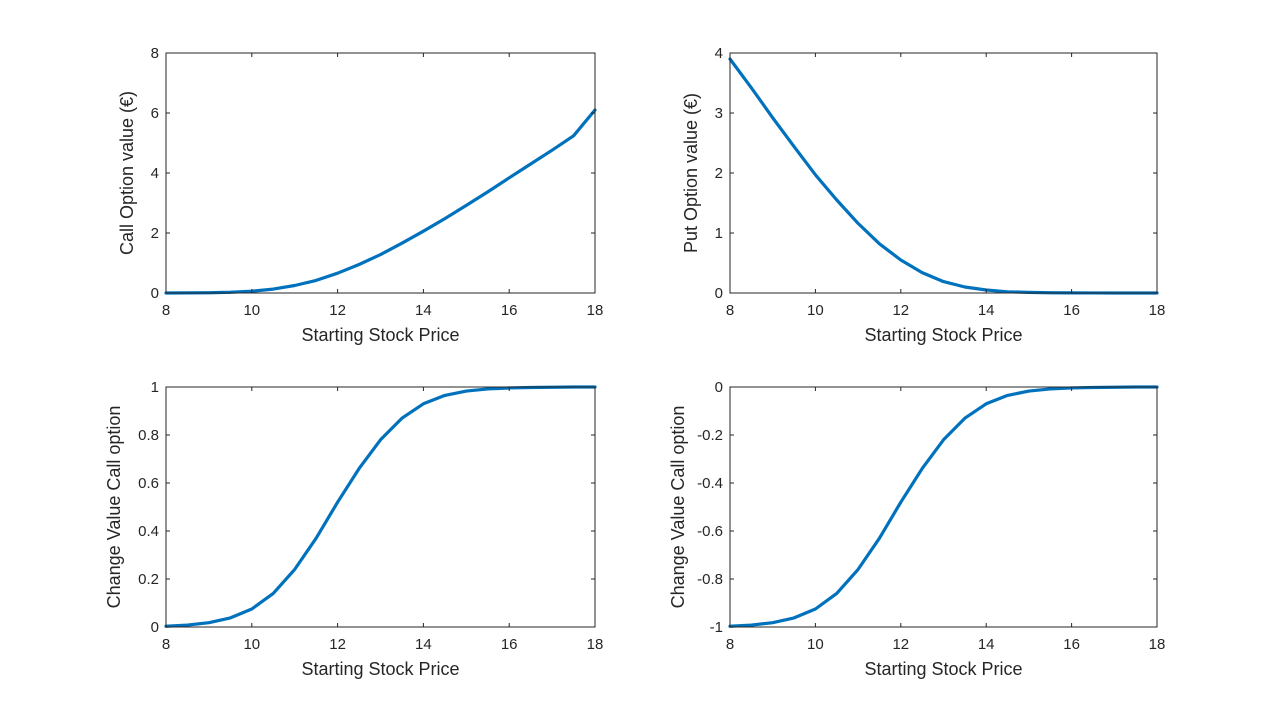  I want to click on call-value-y-tick-label: 0, so click(155, 293).